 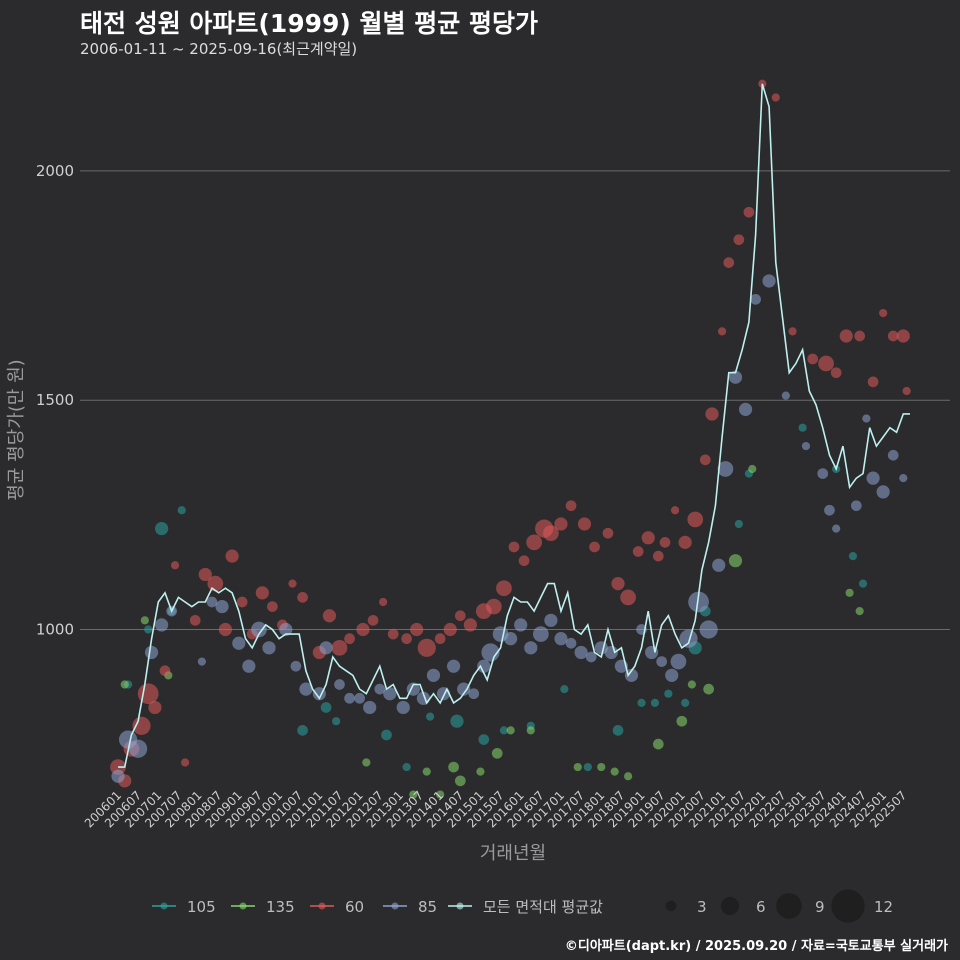 What do you see at coordinates (460, 906) in the screenshot?
I see `legend-swatch-avg` at bounding box center [460, 906].